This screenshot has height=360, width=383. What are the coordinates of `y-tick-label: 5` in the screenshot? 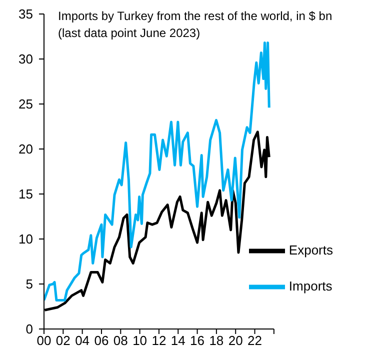 It's located at (29, 284).